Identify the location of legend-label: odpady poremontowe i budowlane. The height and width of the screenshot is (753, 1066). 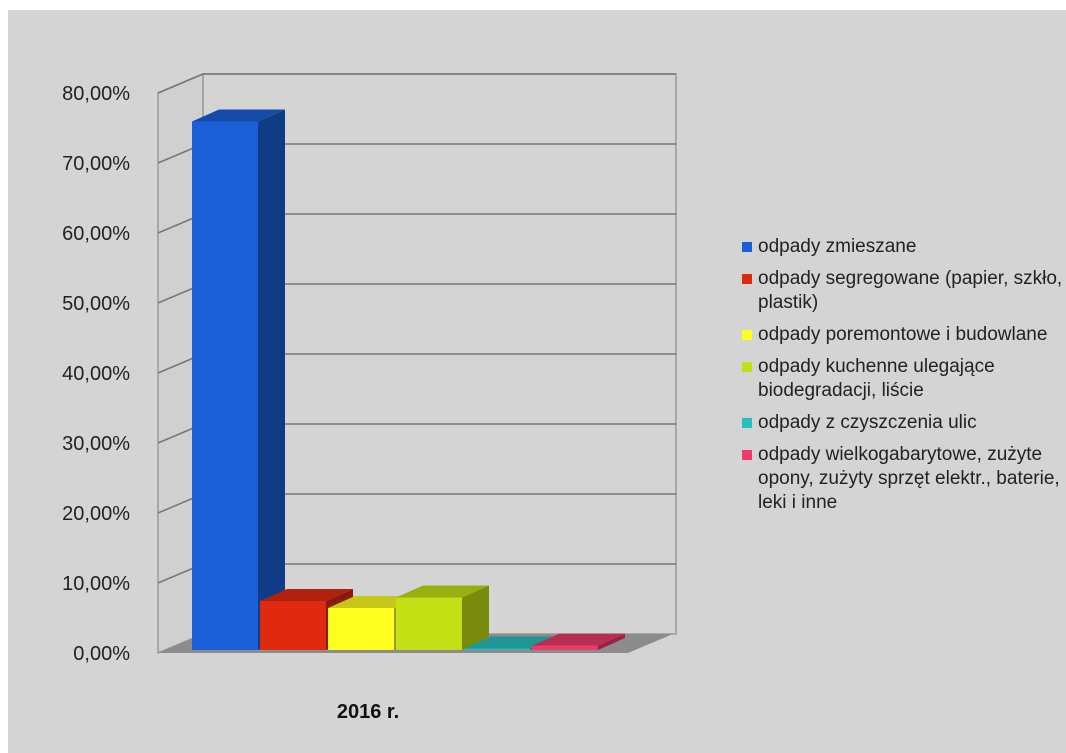
(903, 334).